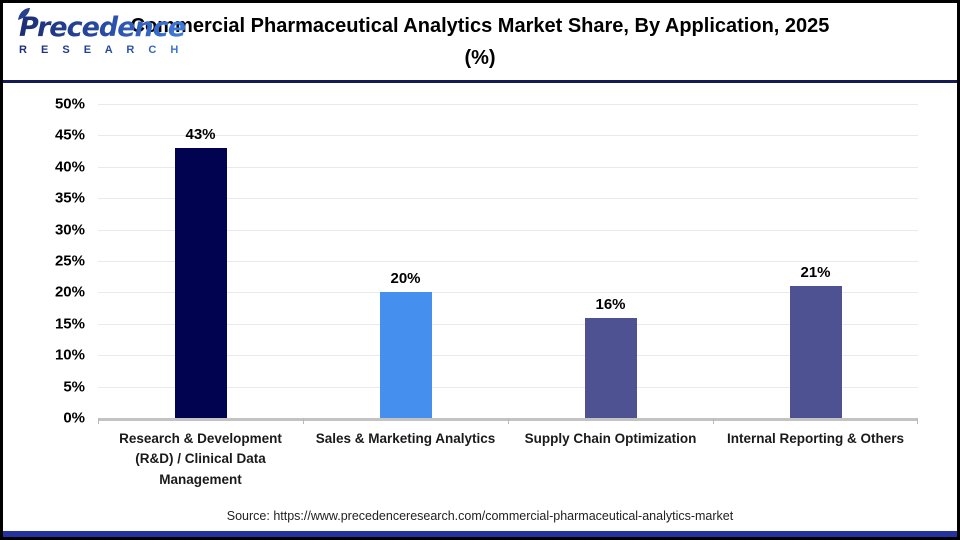  What do you see at coordinates (69, 230) in the screenshot?
I see `y-axis-tick-label: 30%` at bounding box center [69, 230].